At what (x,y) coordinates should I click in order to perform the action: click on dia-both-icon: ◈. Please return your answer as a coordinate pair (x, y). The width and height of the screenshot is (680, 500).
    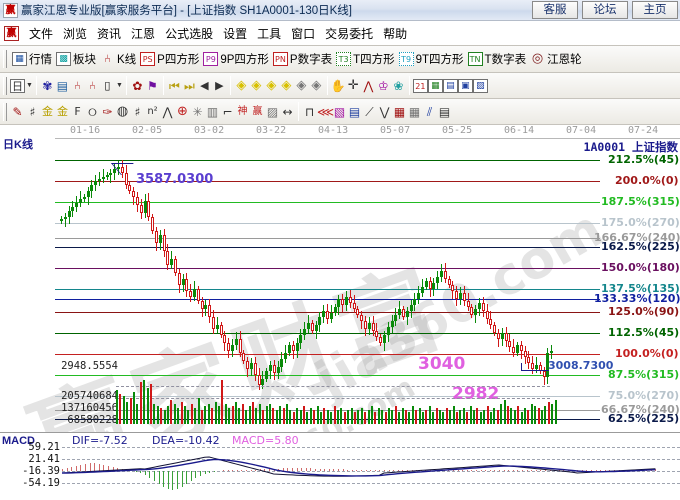
    Looking at the image, I should click on (271, 85).